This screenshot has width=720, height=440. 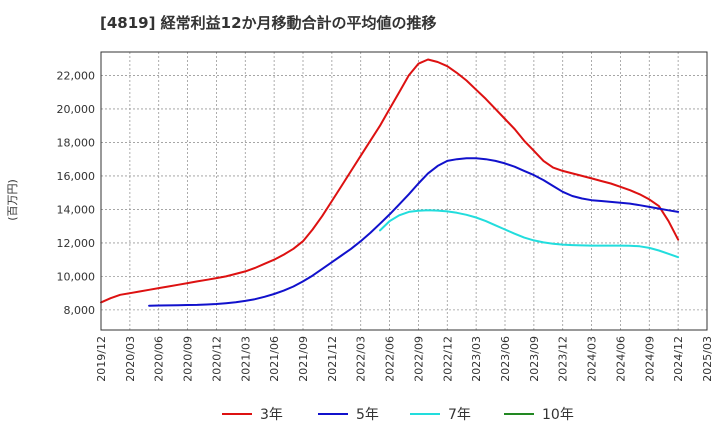 What do you see at coordinates (459, 415) in the screenshot?
I see `legend-label: 7年` at bounding box center [459, 415].